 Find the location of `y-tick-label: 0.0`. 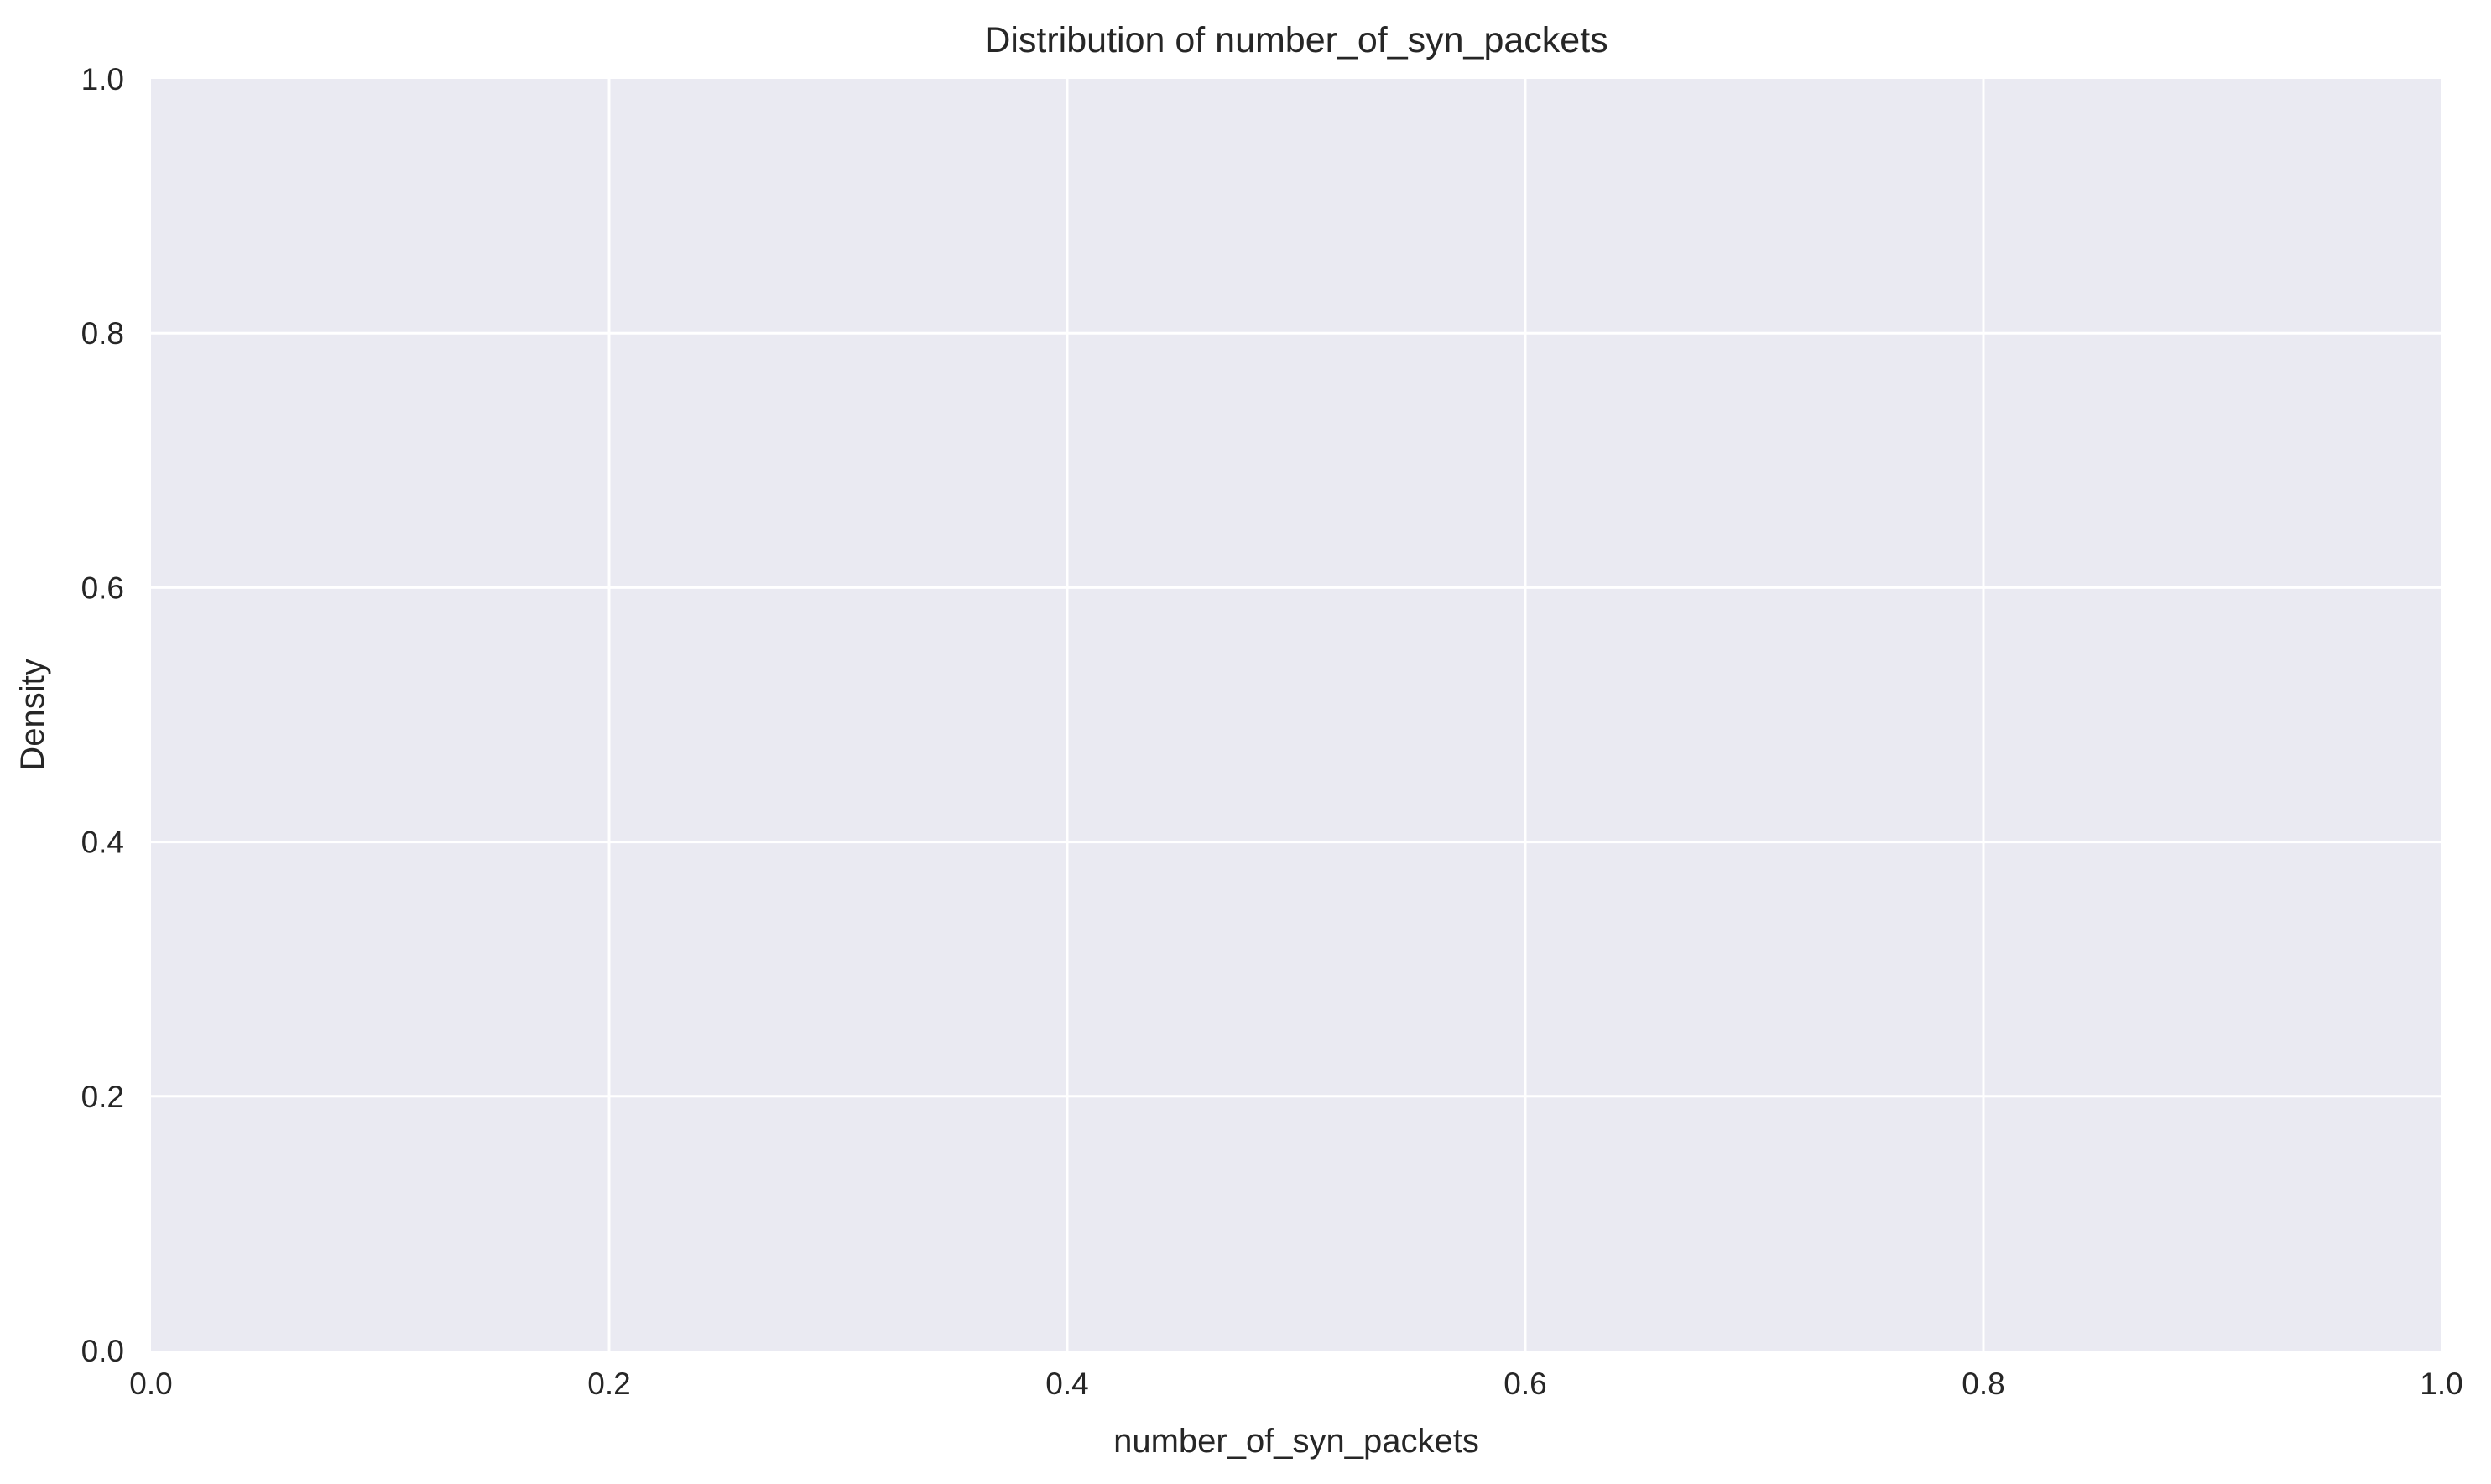

y-tick-label: 0.0 is located at coordinates (102, 1351).